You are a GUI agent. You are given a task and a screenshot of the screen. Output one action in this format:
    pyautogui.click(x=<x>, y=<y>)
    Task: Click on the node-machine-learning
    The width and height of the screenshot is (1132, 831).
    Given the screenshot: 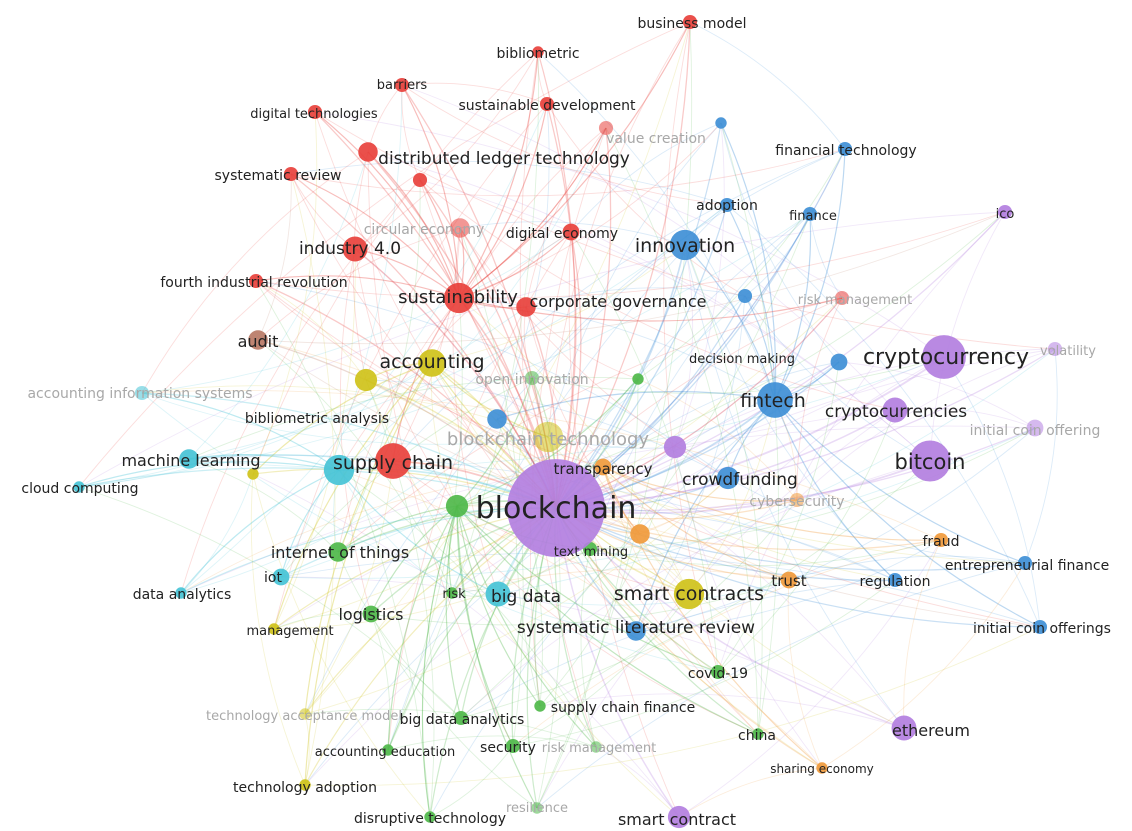 What is the action you would take?
    pyautogui.click(x=189, y=459)
    